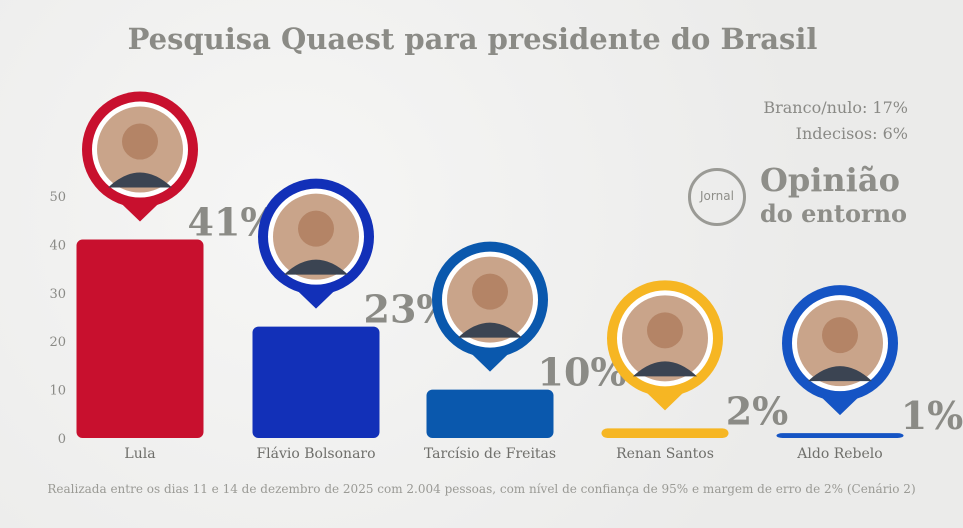 This screenshot has width=963, height=528. What do you see at coordinates (57, 391) in the screenshot?
I see `y-tick-label: 10` at bounding box center [57, 391].